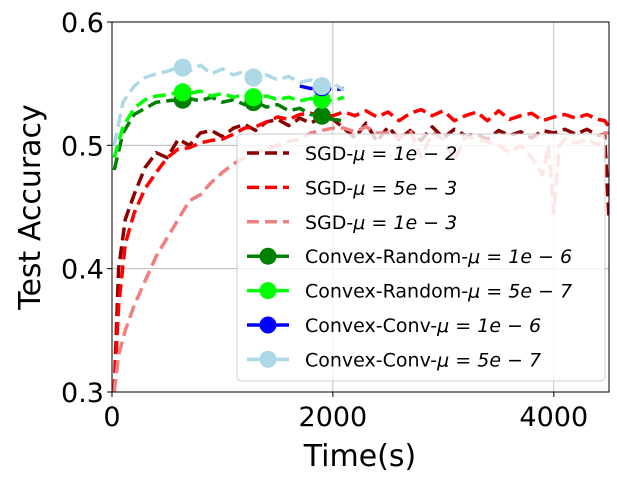 The image size is (617, 483). I want to click on legend-label-math: μ = 1e − 2, so click(404, 154).